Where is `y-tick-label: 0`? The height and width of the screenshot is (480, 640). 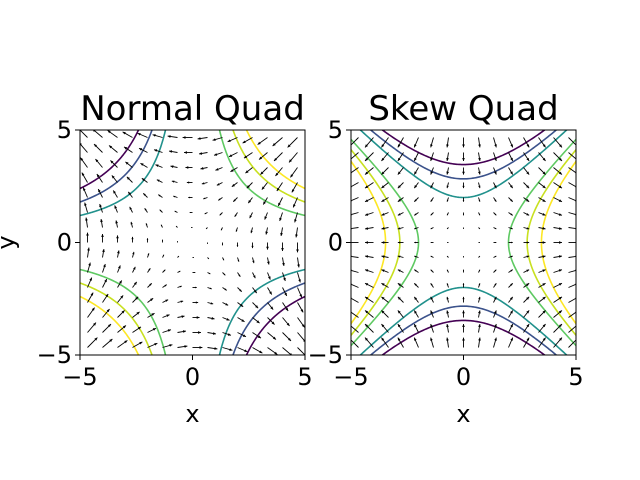 y-tick-label: 0 is located at coordinates (64, 243).